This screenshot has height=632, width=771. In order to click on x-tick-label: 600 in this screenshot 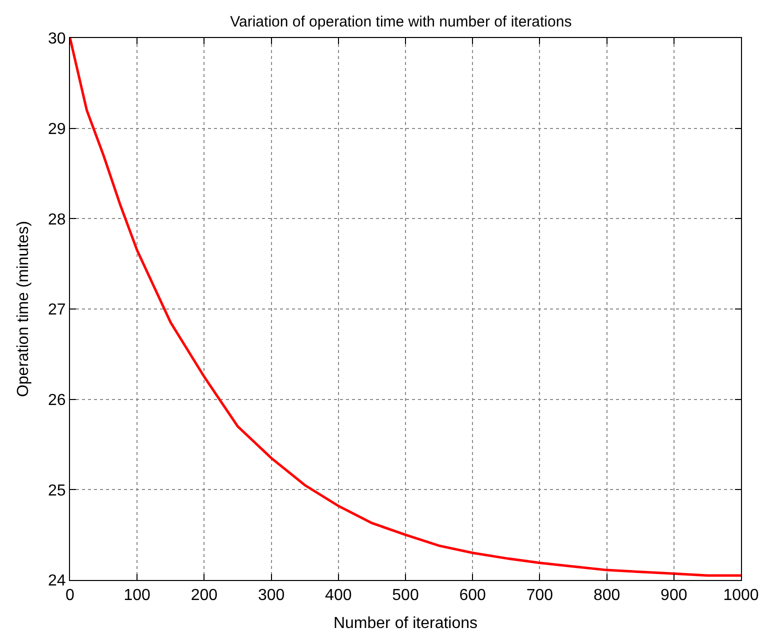, I will do `click(472, 595)`.